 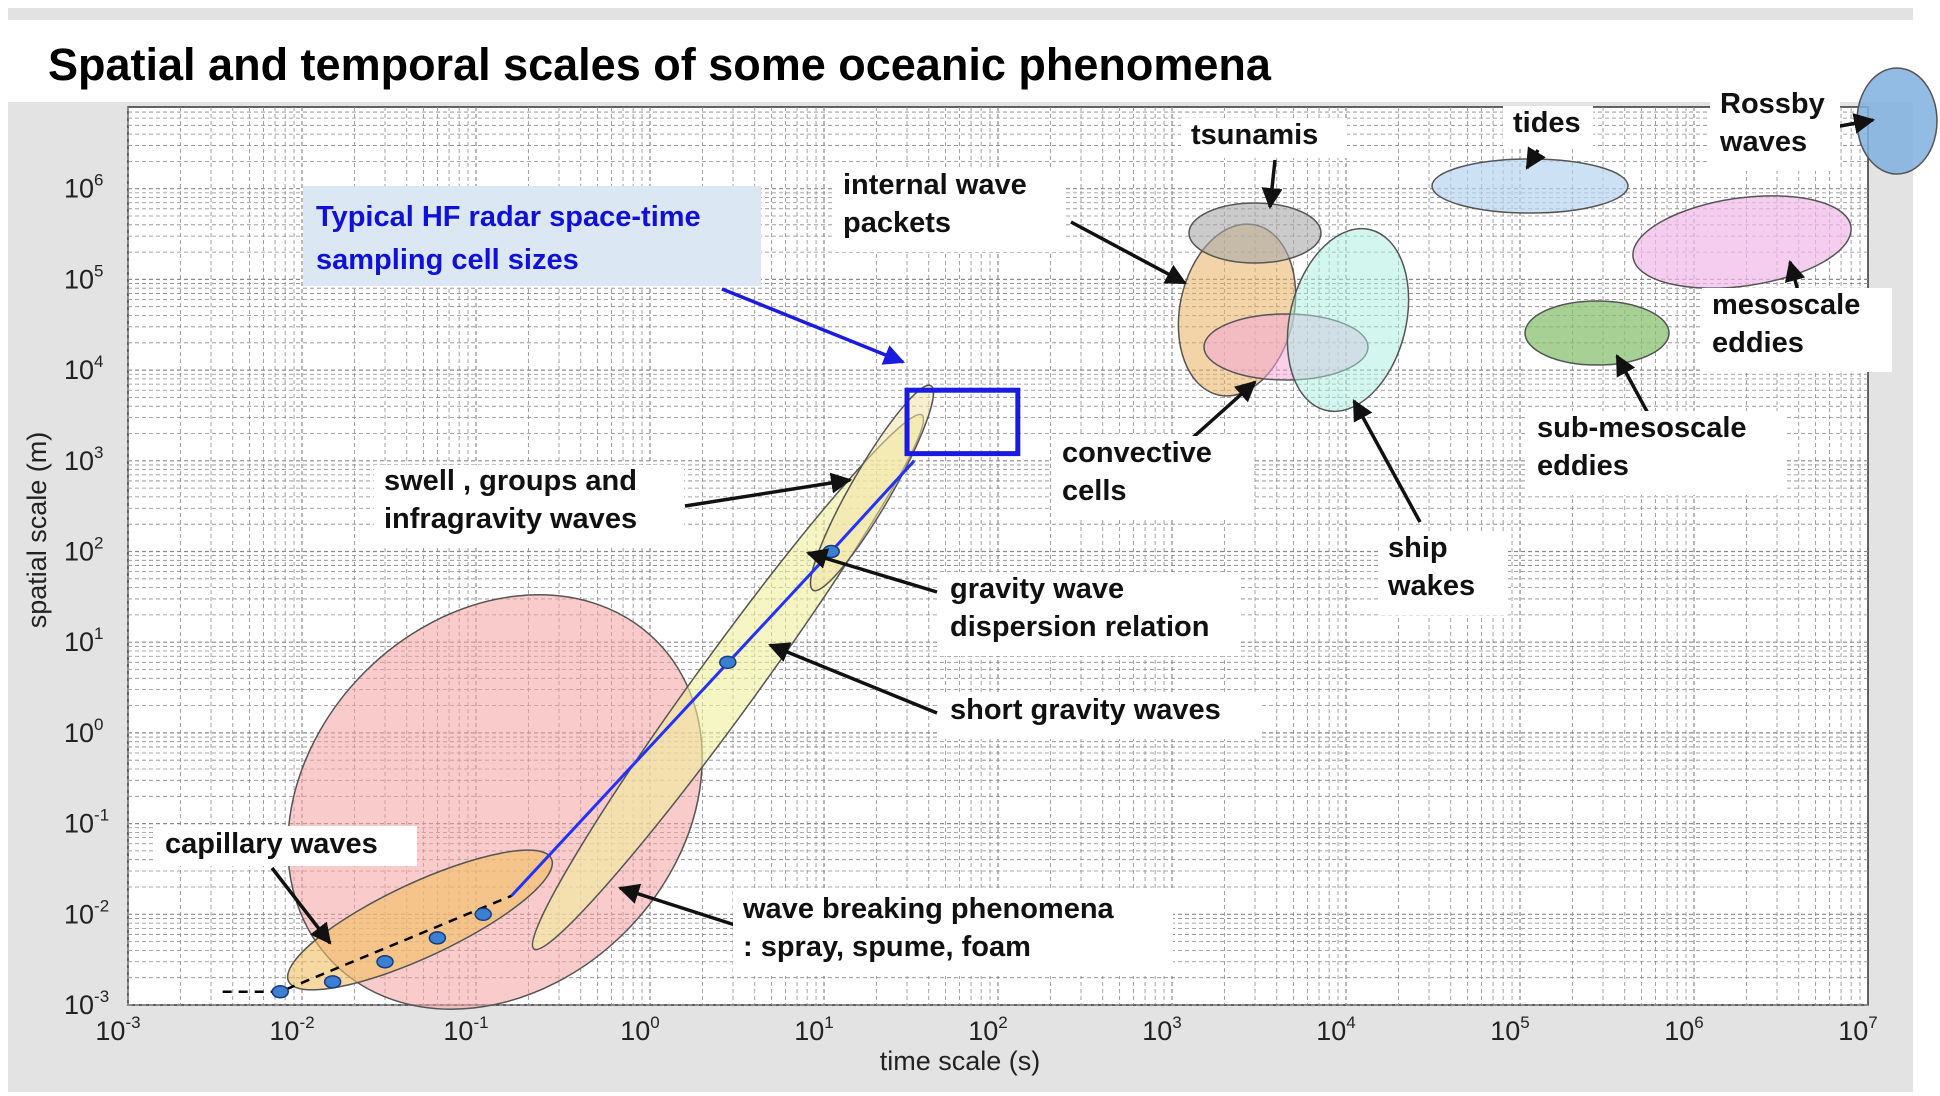 What do you see at coordinates (508, 217) in the screenshot?
I see `hf-radar-label-line-1: Typical HF radar space-time` at bounding box center [508, 217].